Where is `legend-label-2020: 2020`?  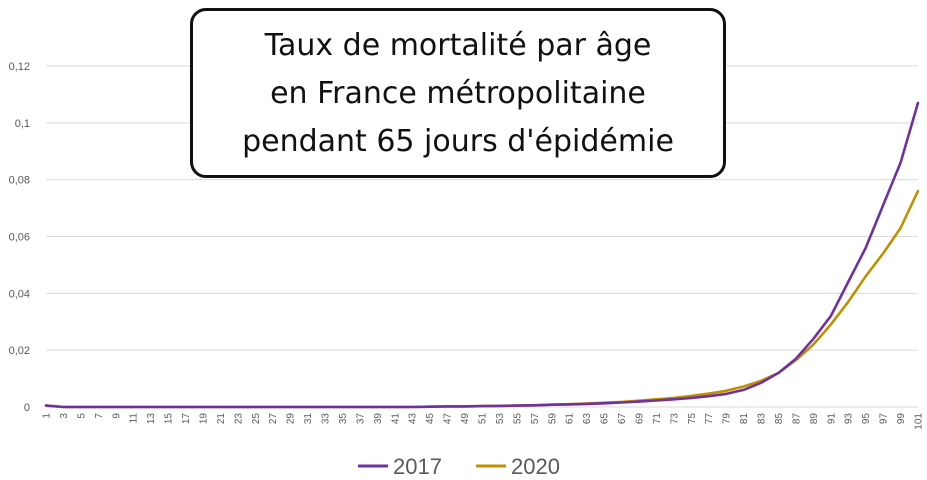
legend-label-2020: 2020 is located at coordinates (535, 466).